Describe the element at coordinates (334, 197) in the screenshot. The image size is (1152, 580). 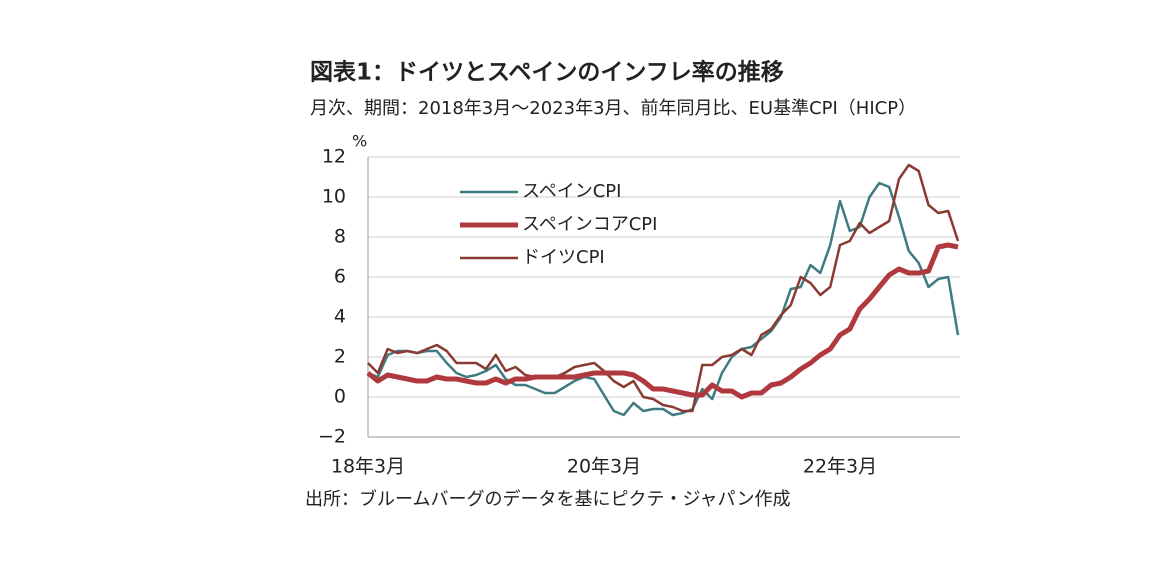
I see `y-tick-label: 10` at that location.